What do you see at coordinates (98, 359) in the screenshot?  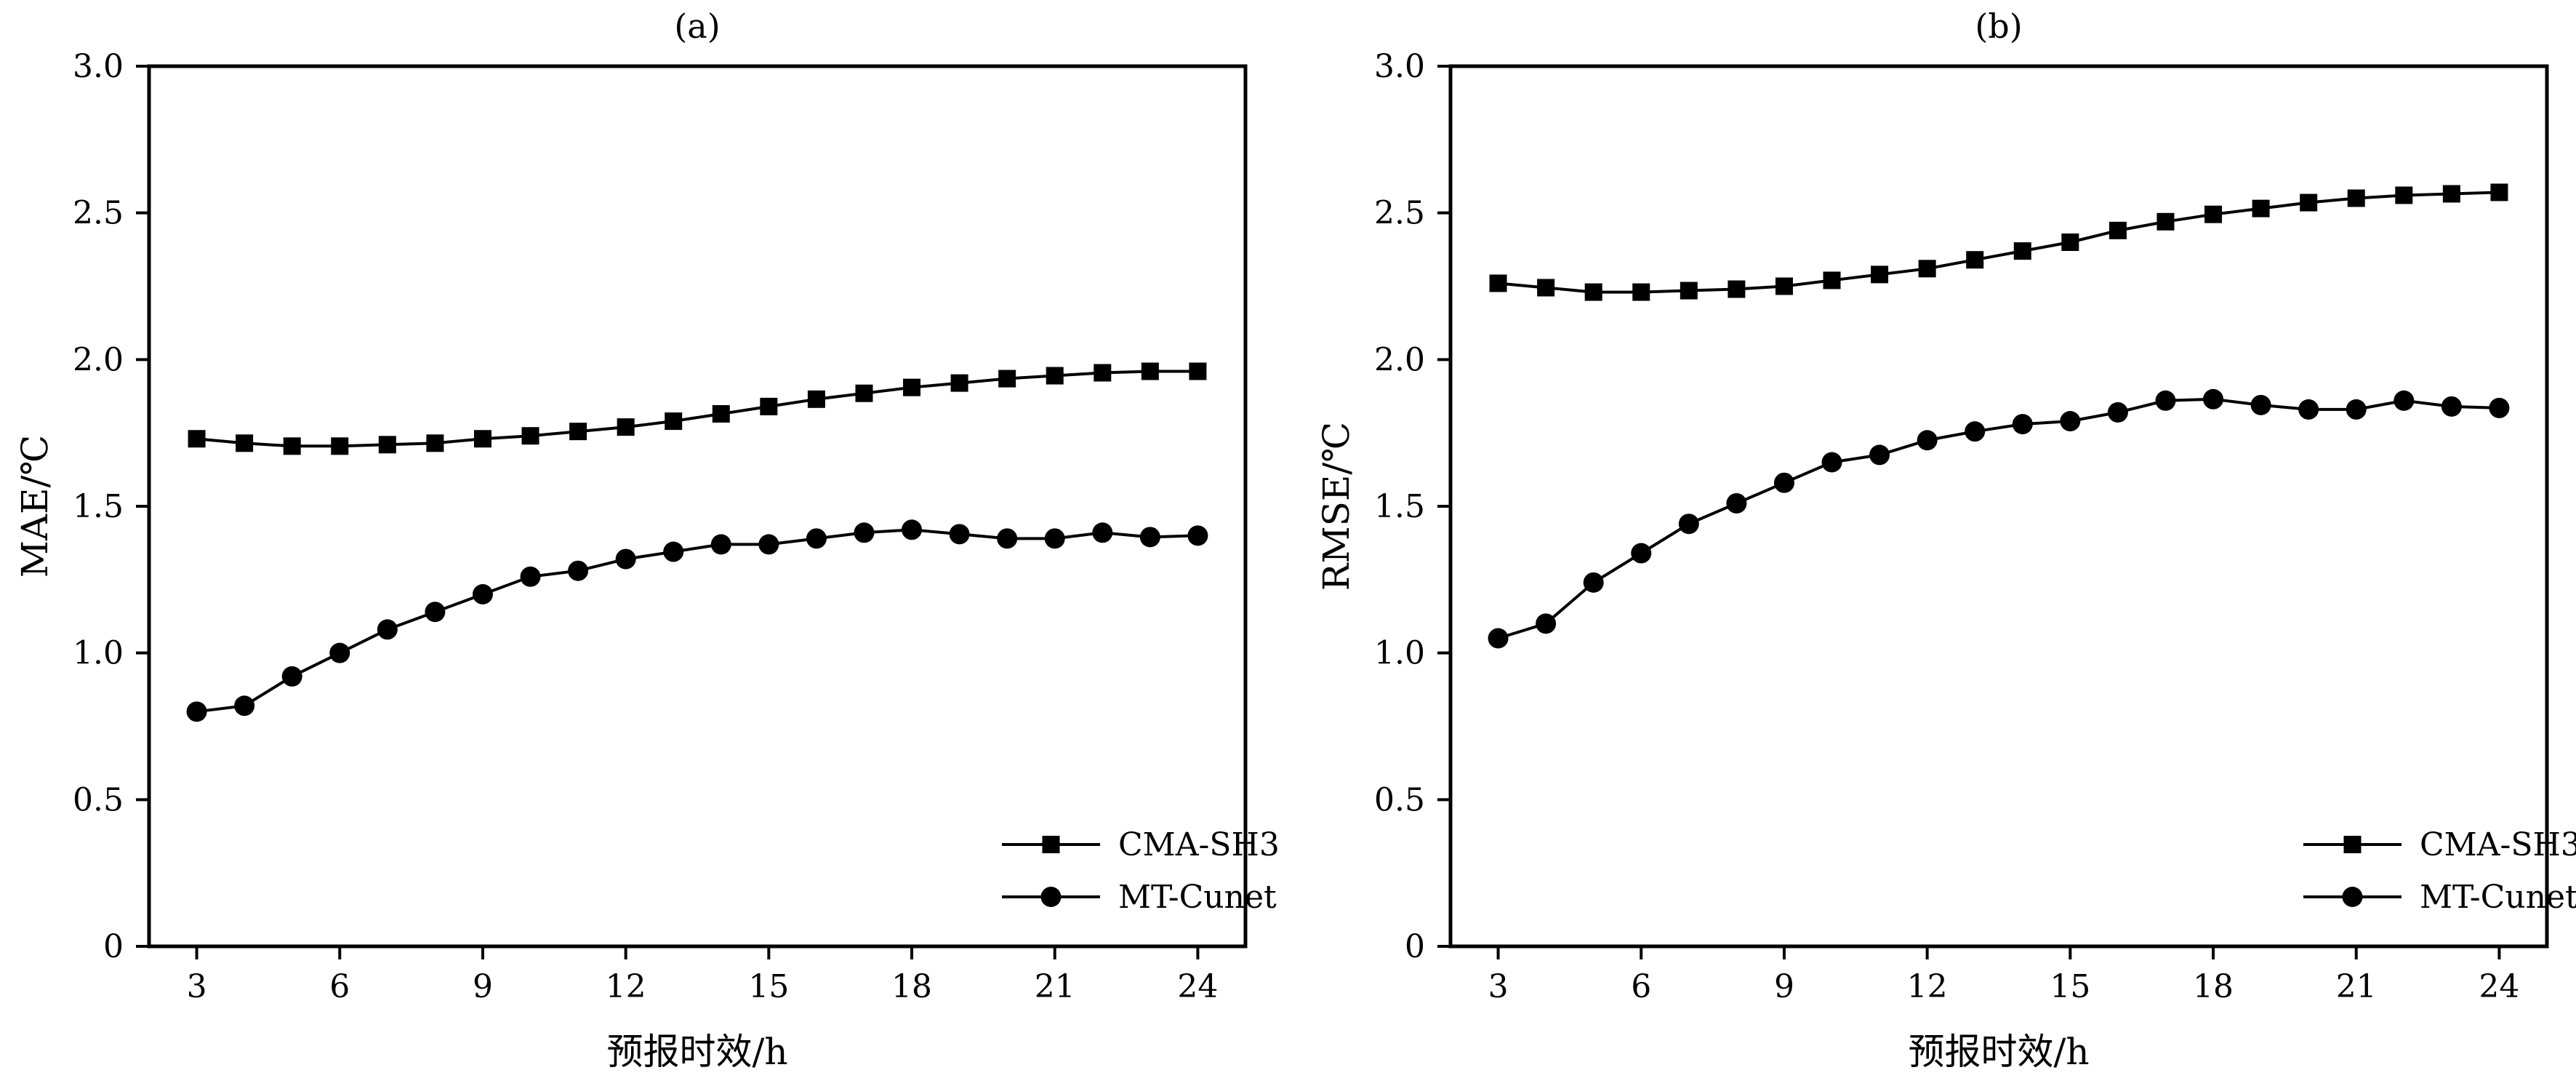 I see `y-tick-label-a-4: 2.0` at bounding box center [98, 359].